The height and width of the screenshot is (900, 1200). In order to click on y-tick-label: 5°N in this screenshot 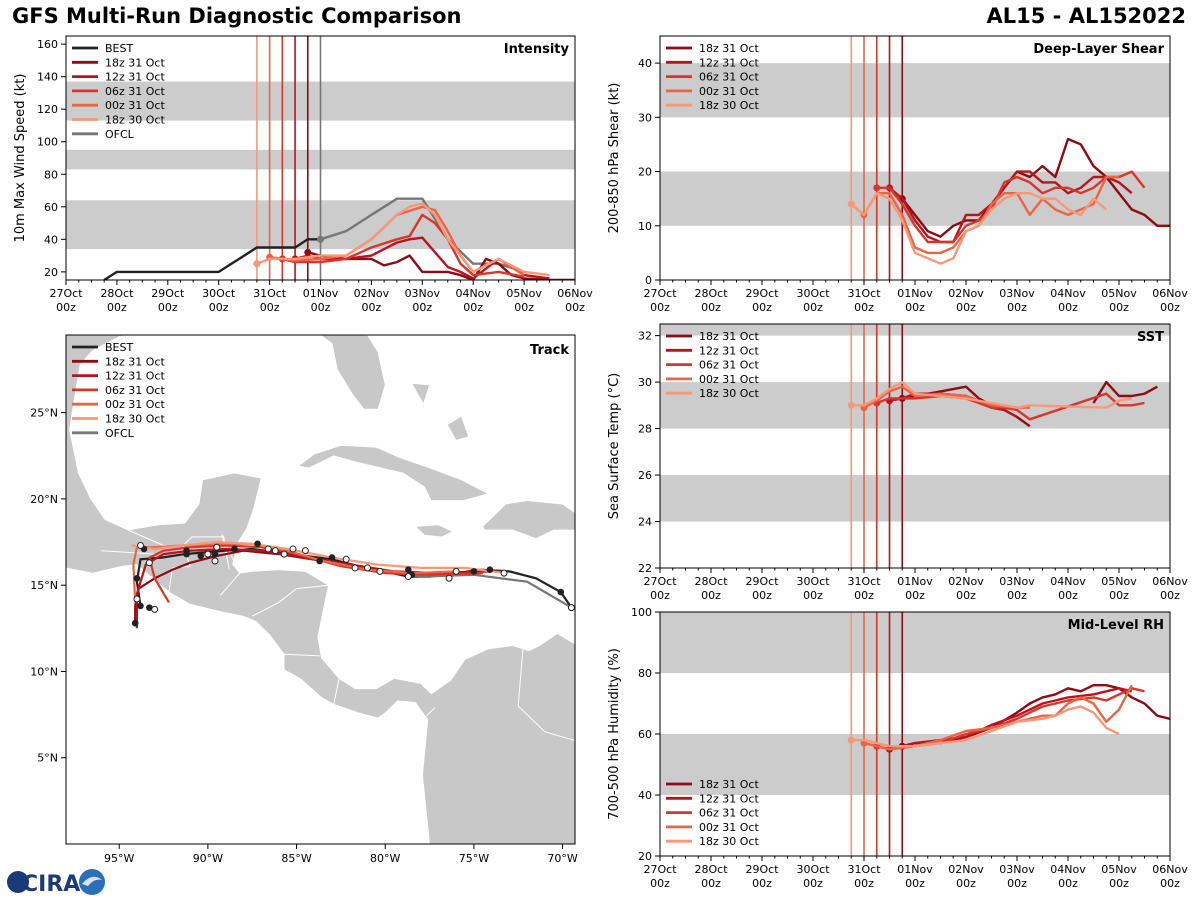, I will do `click(47, 758)`.